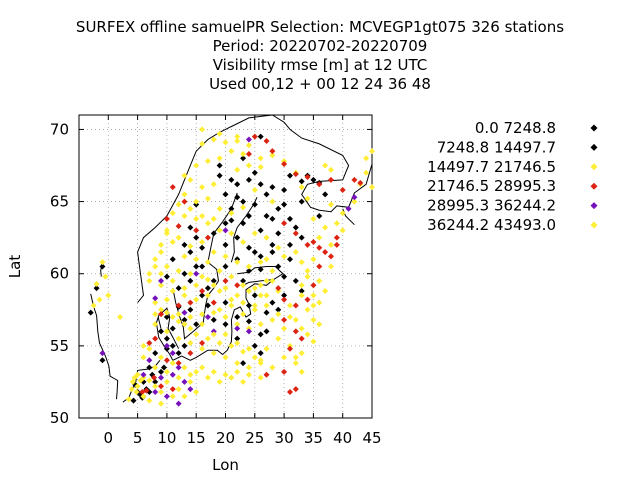  I want to click on x-tick-label: 30, so click(284, 438).